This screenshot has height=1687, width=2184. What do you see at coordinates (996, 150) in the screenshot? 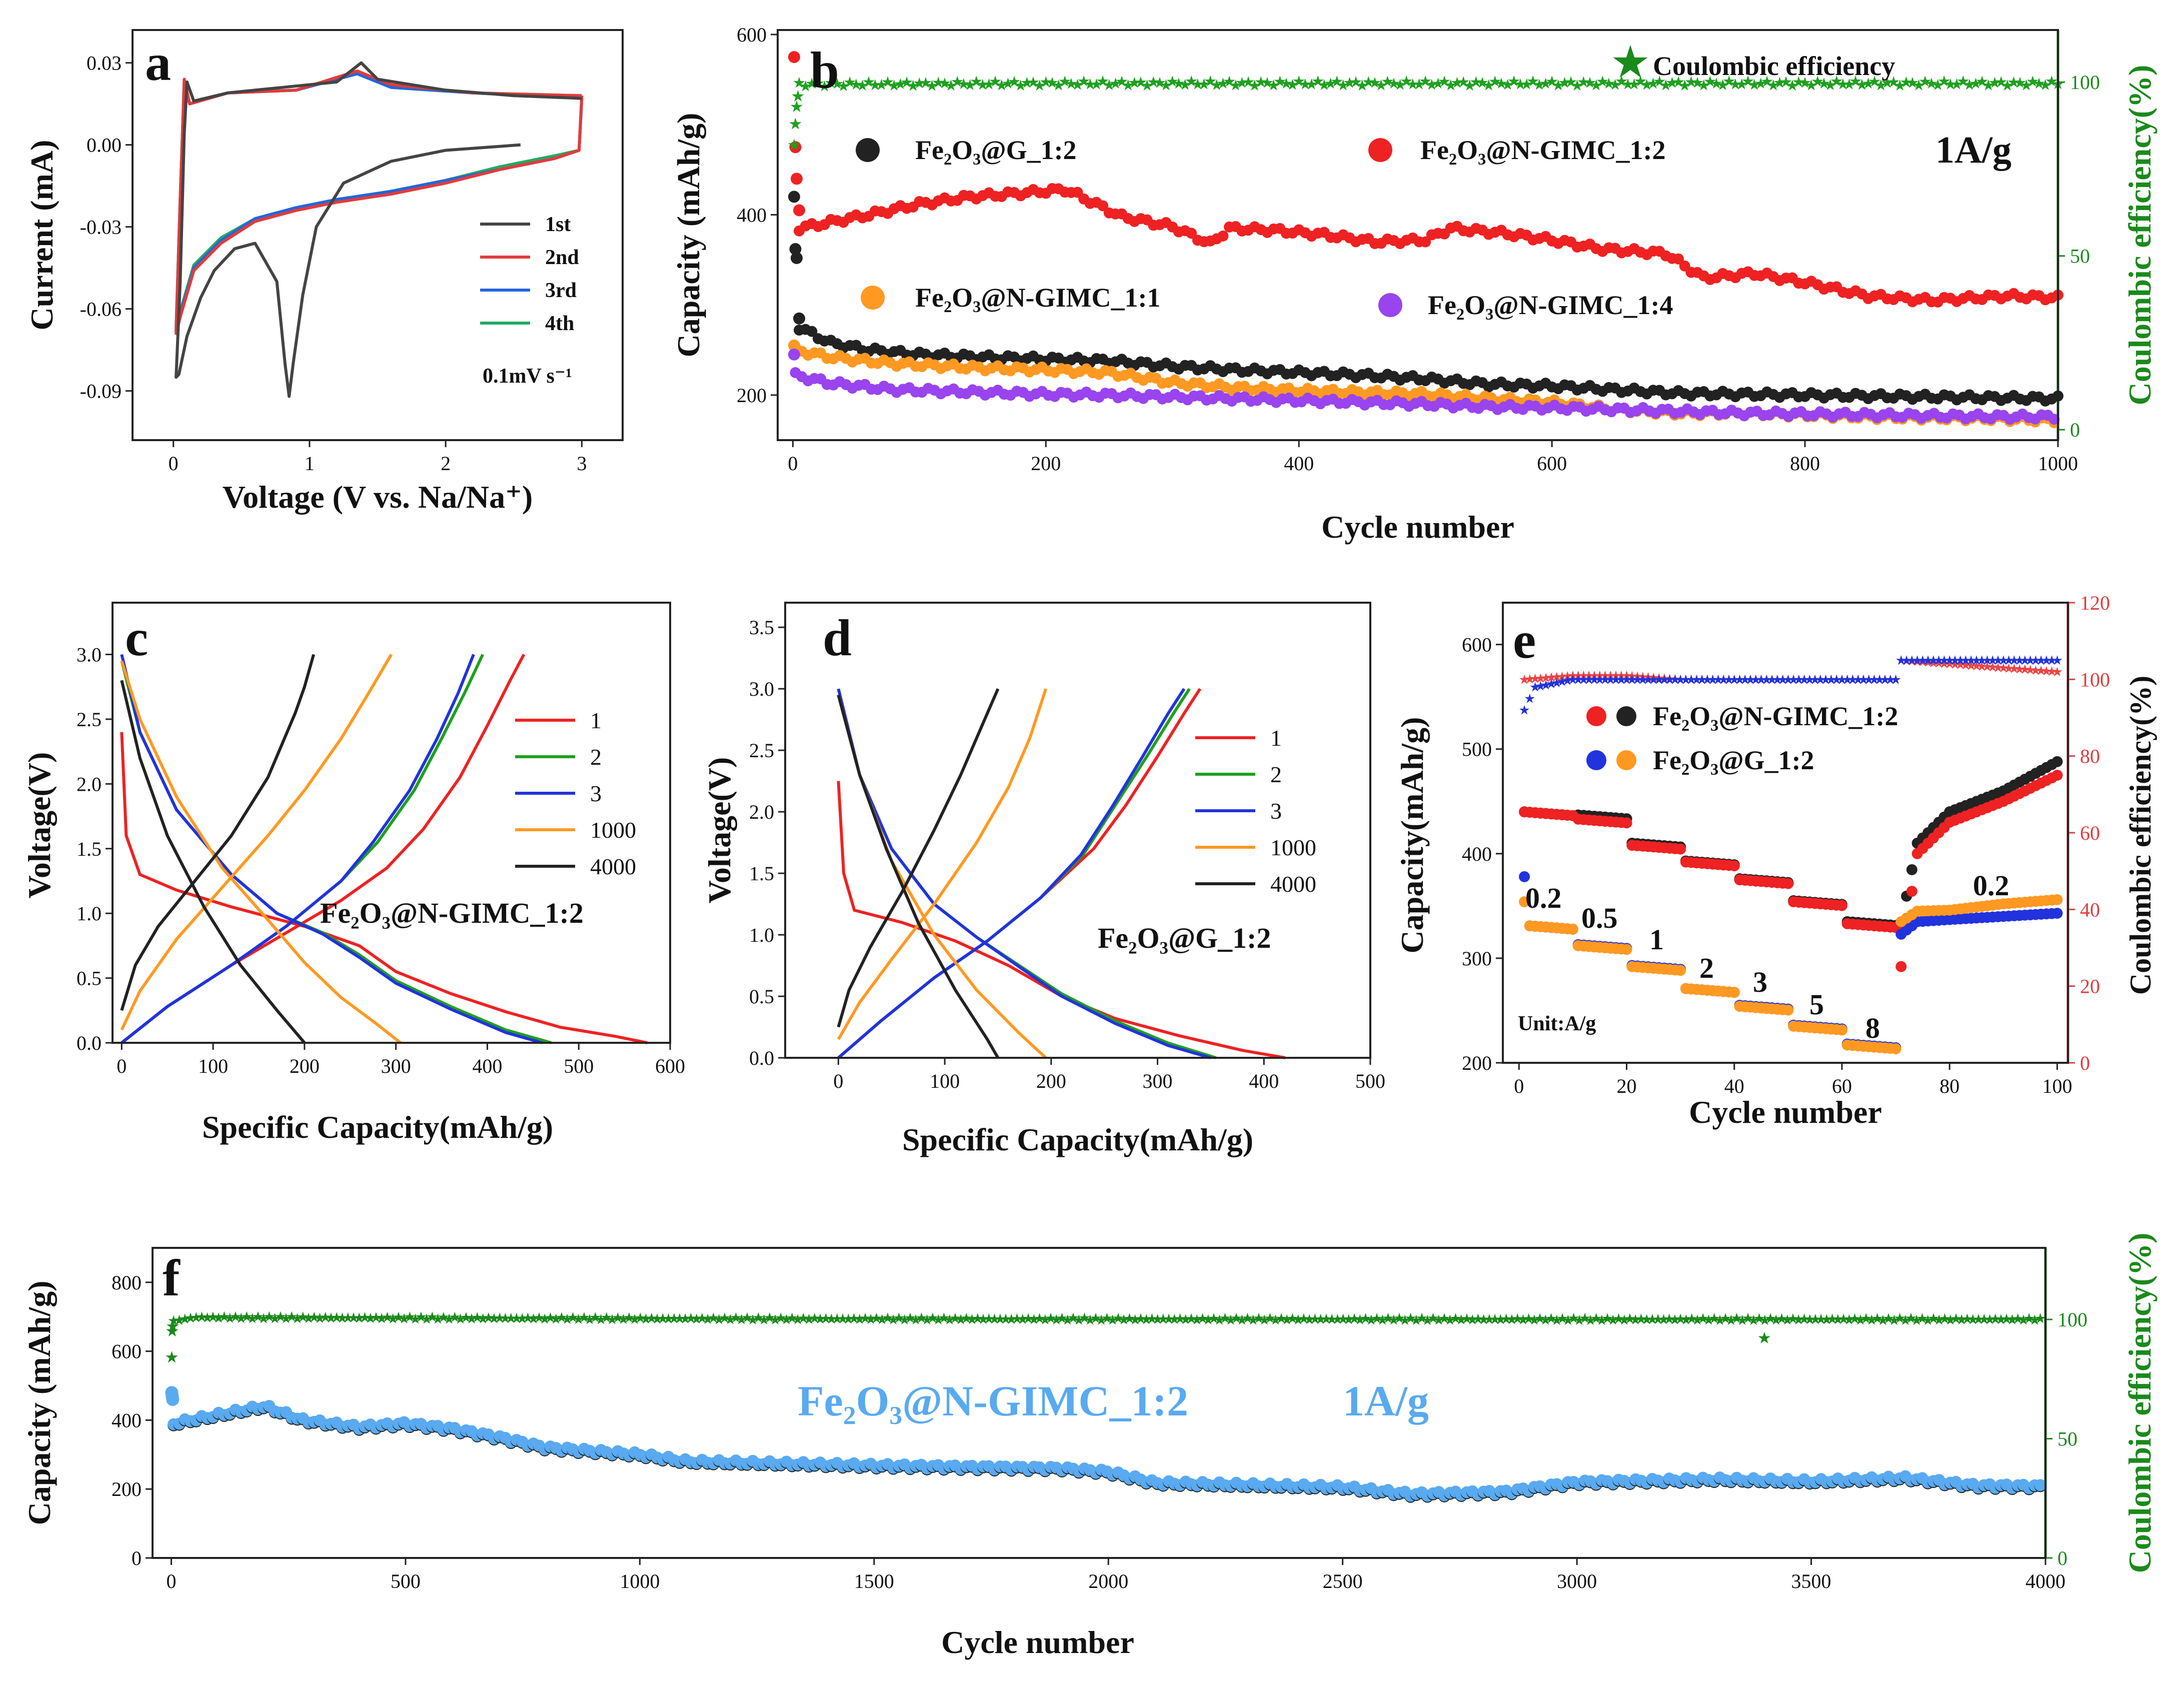
I see `legend-label-G12: Fe₂O₃@G_1:2` at bounding box center [996, 150].